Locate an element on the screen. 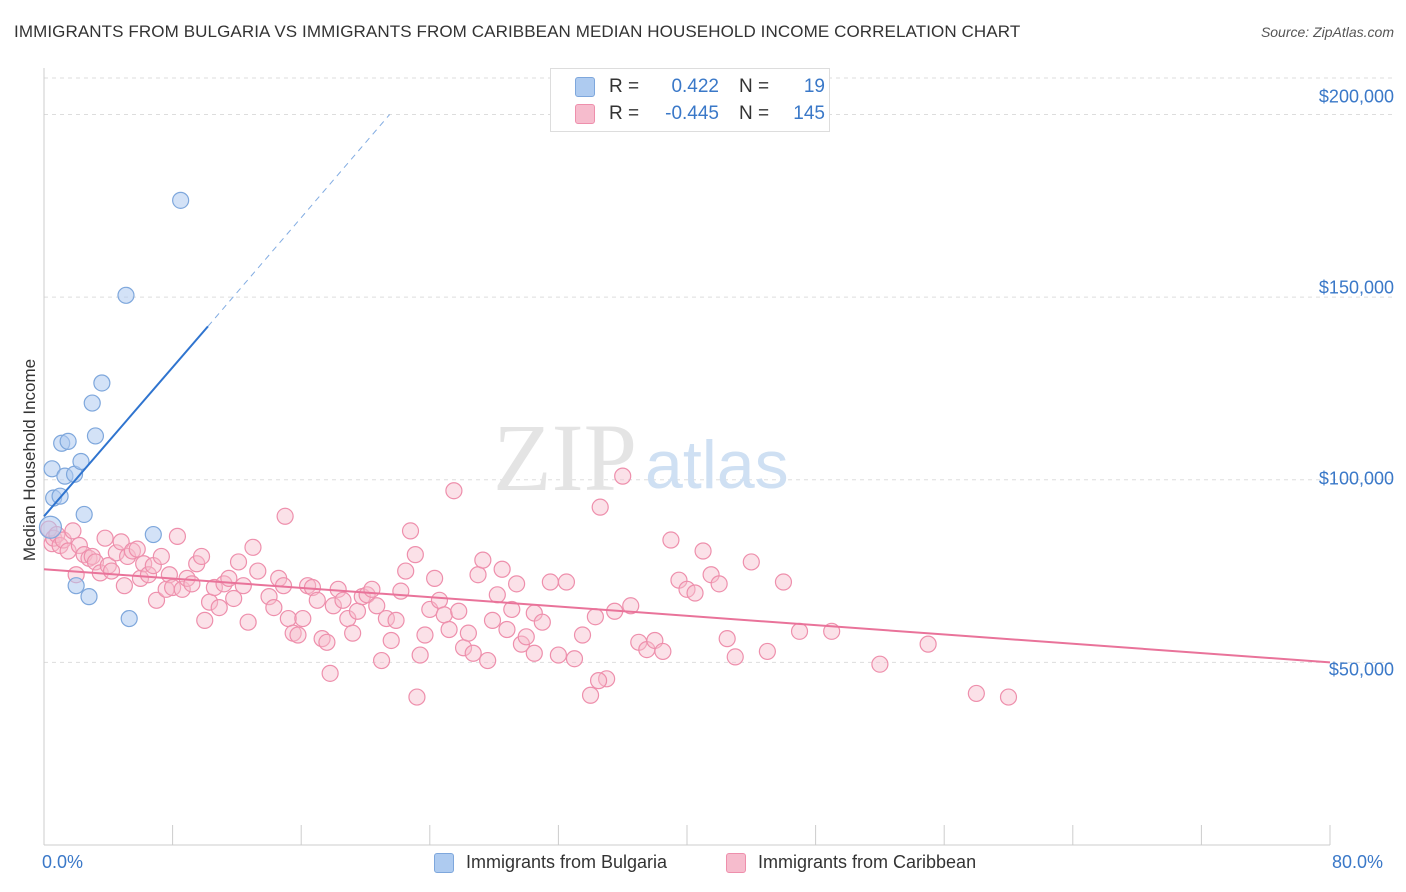 This screenshot has width=1406, height=892. legend-r-value: -0.445 is located at coordinates (692, 113).